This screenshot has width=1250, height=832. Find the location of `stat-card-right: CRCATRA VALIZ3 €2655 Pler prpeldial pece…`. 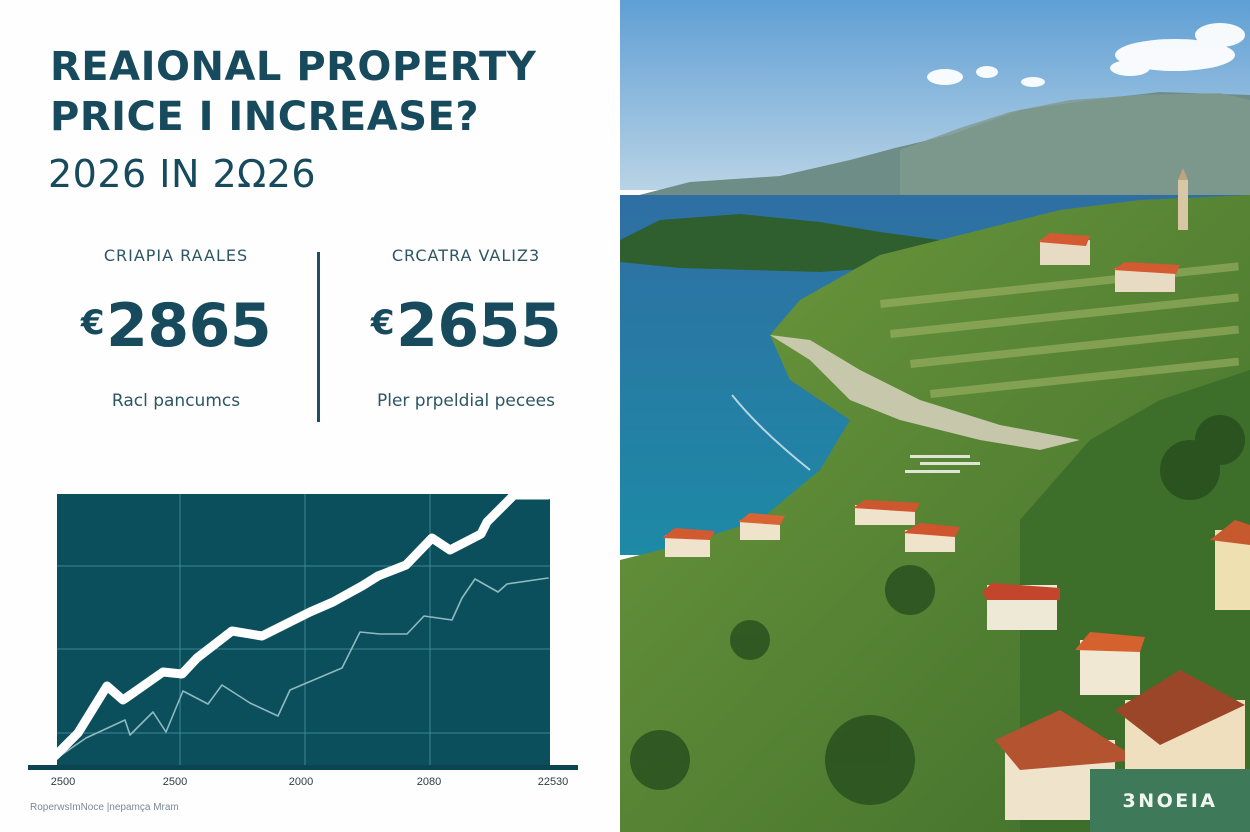

stat-card-right: CRCATRA VALIZ3 €2655 Pler prpeldial pece… is located at coordinates (466, 328).